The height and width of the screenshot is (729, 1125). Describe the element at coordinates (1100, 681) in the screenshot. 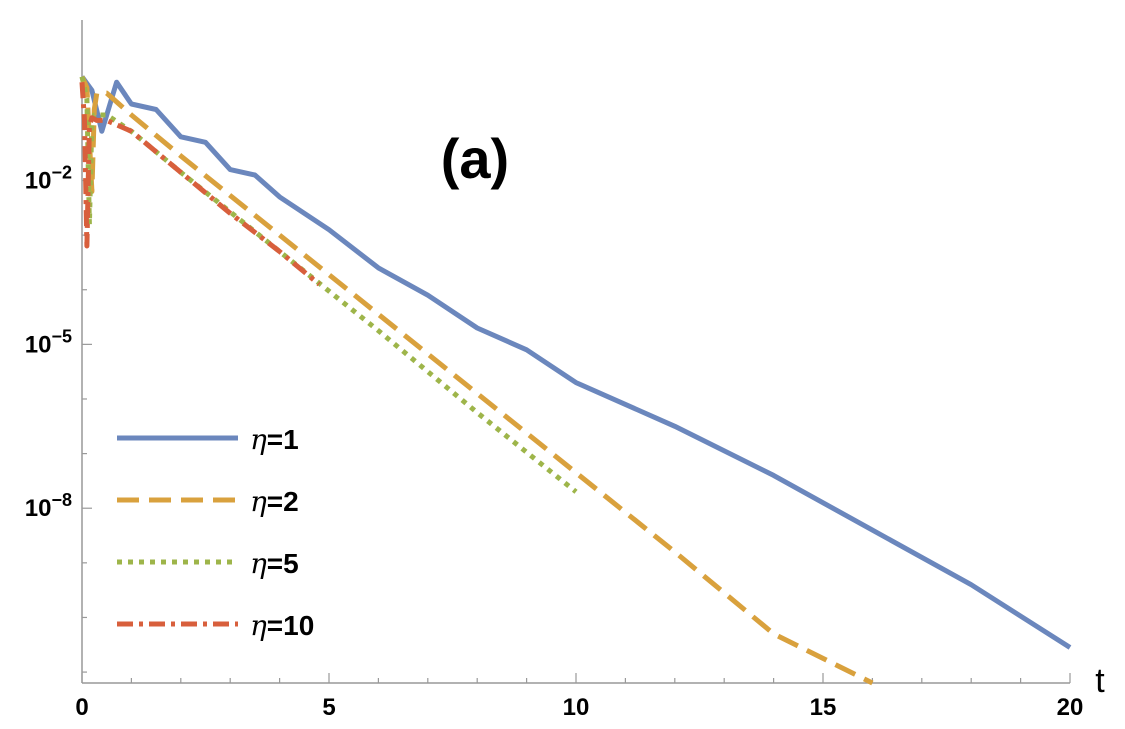

I see `x-axis-label: t` at that location.